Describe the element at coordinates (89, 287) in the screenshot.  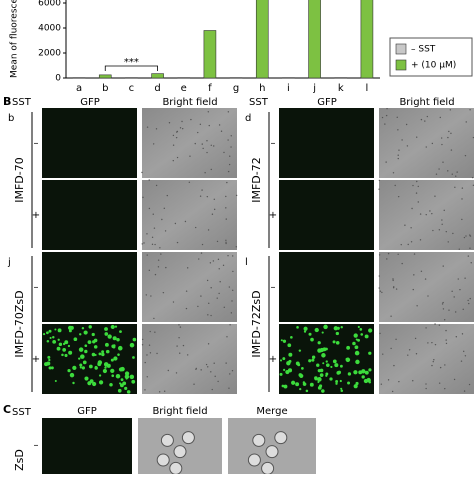
I see `gfp-image` at that location.